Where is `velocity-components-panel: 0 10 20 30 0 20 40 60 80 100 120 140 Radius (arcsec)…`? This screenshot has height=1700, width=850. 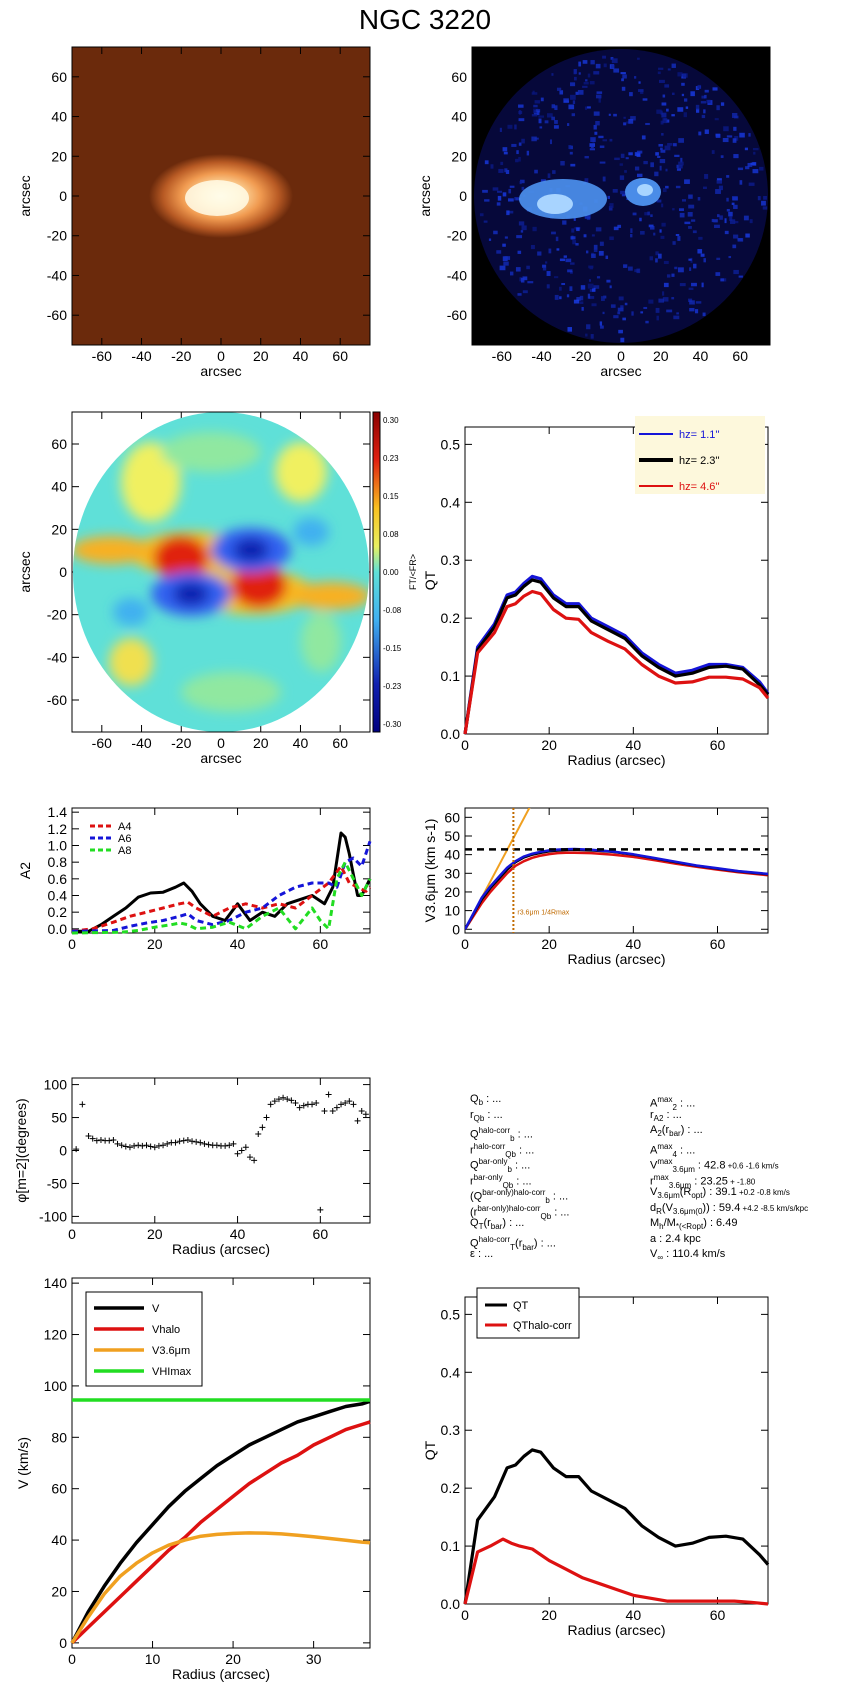 velocity-components-panel: 0 10 20 30 0 20 40 60 80 100 120 140 Radius (arcsec)… is located at coordinates (193, 1478).